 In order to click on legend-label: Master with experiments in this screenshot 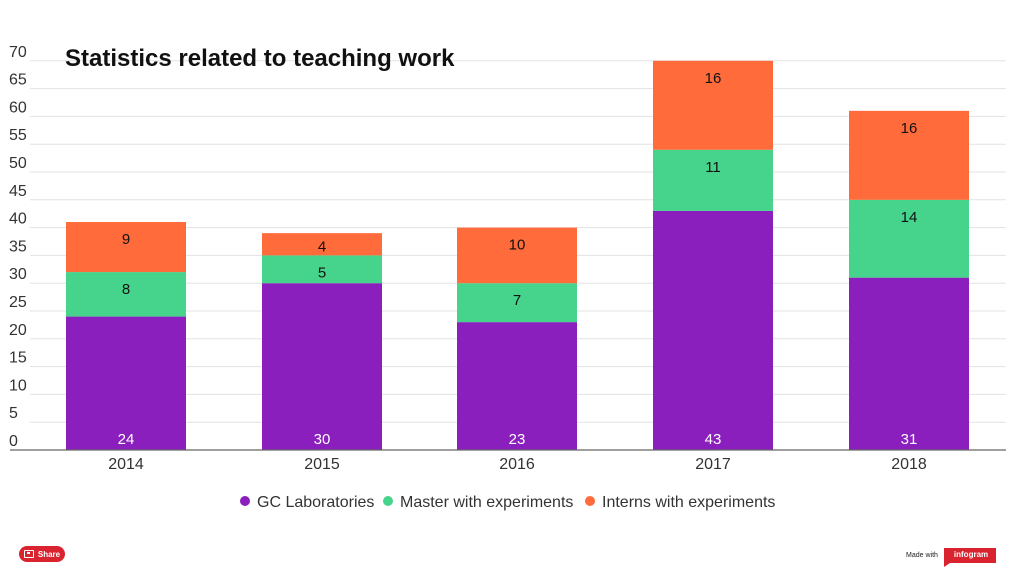, I will do `click(486, 502)`.